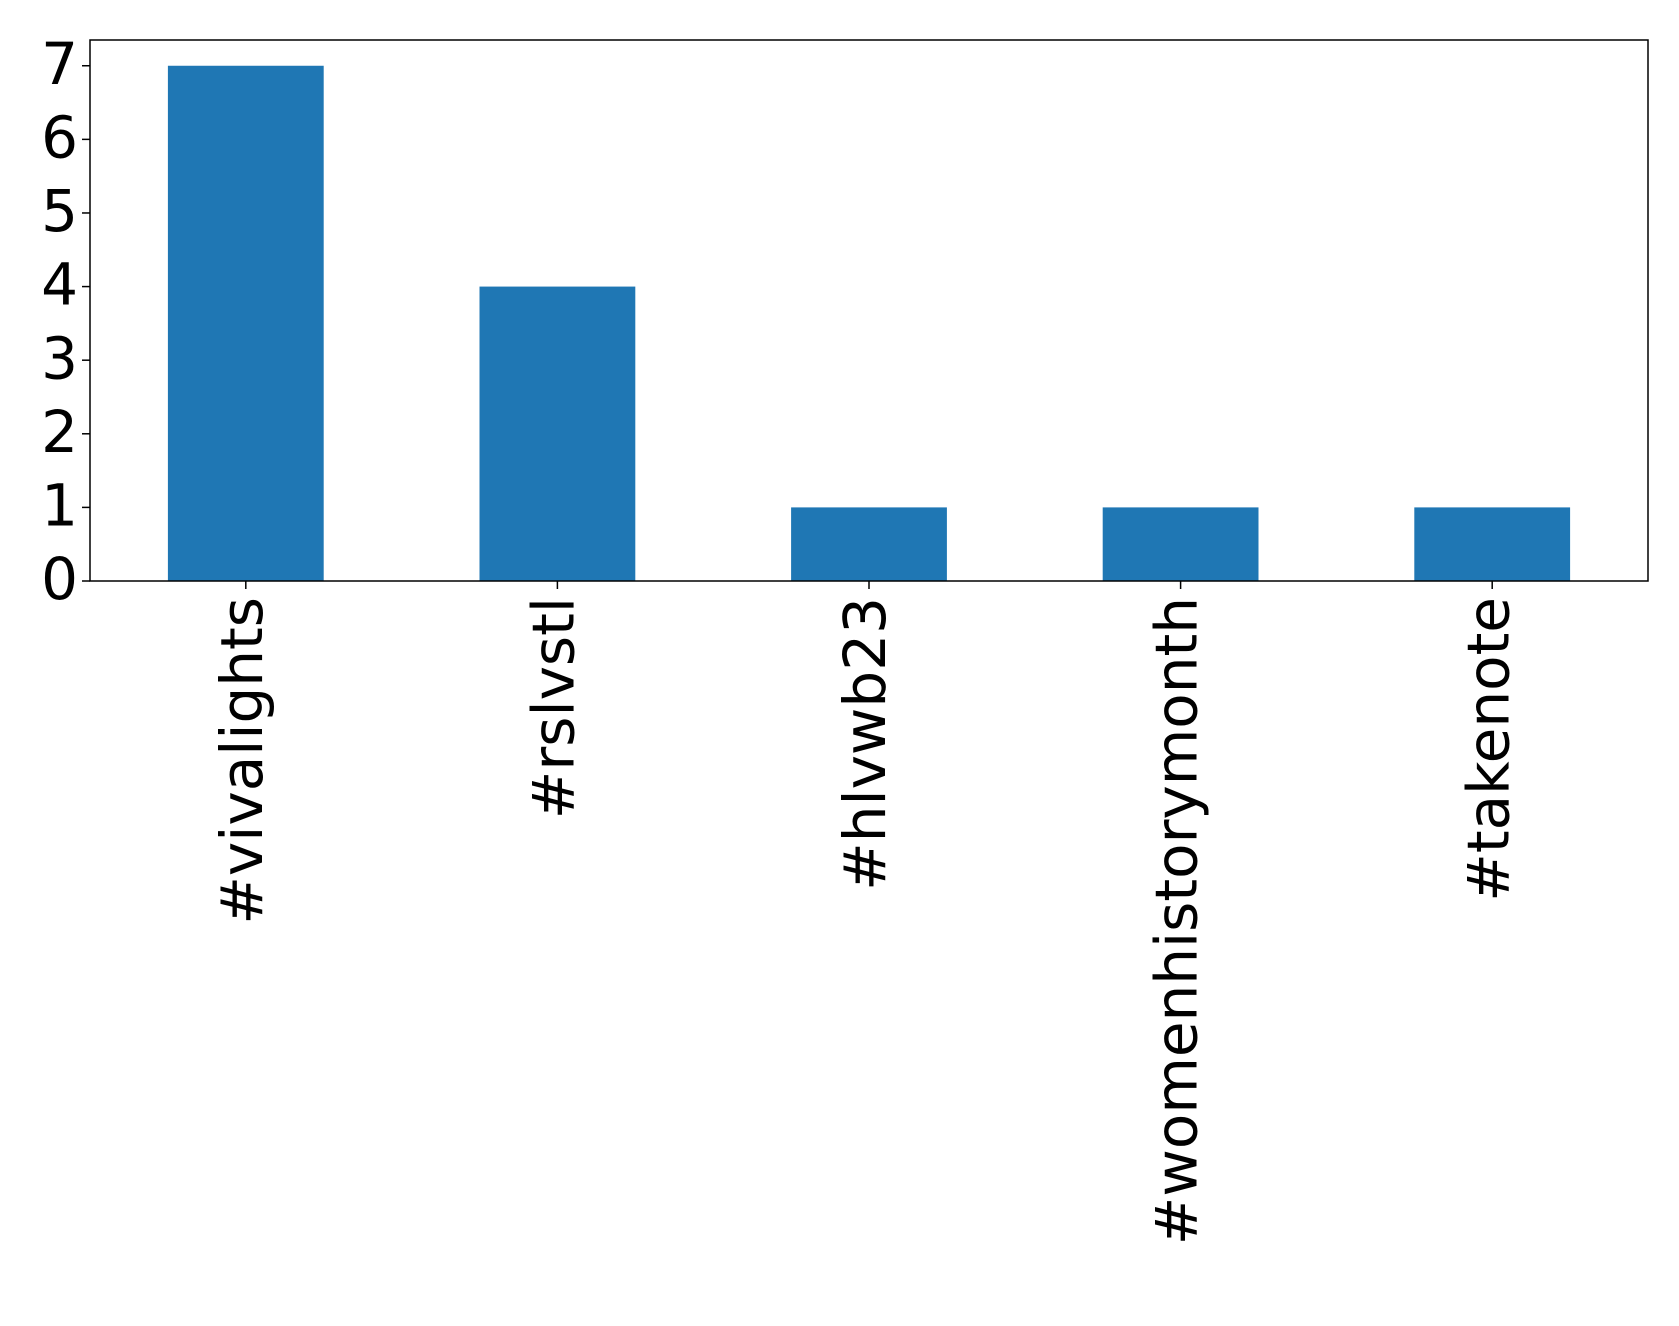 The height and width of the screenshot is (1326, 1679). I want to click on y-tick-label: 6, so click(59, 137).